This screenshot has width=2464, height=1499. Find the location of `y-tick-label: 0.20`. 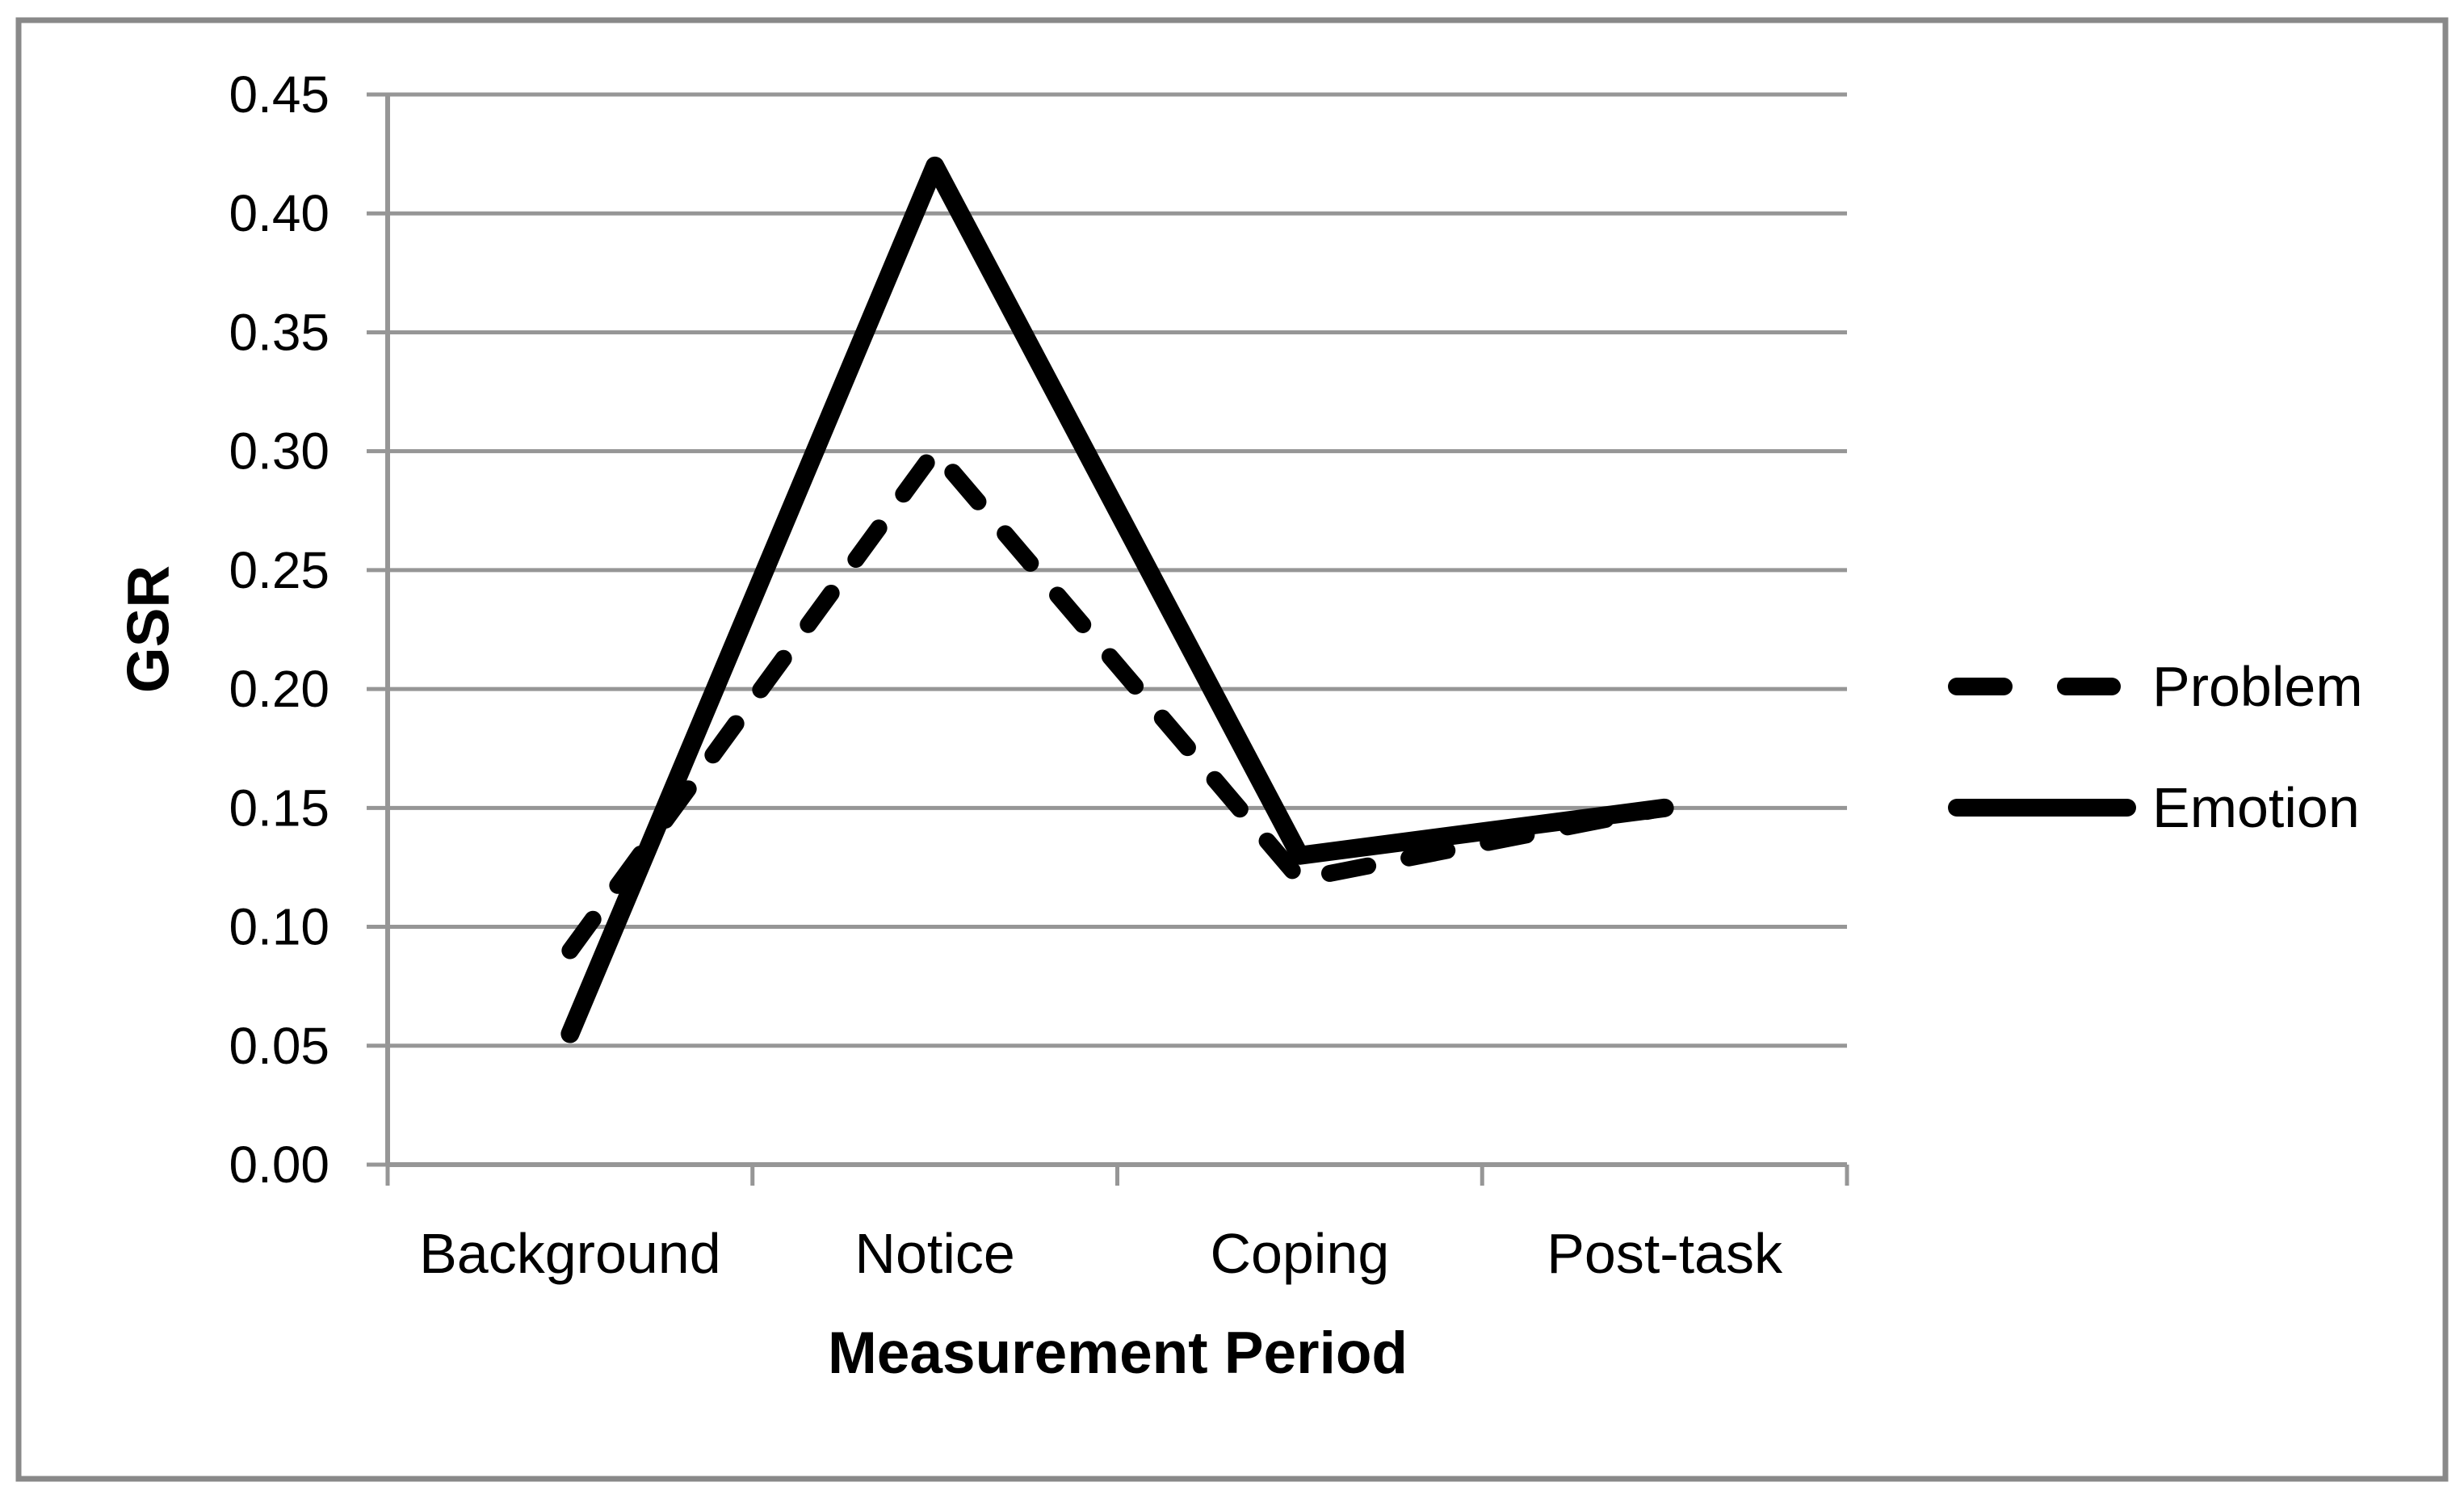

y-tick-label: 0.20 is located at coordinates (279, 689).